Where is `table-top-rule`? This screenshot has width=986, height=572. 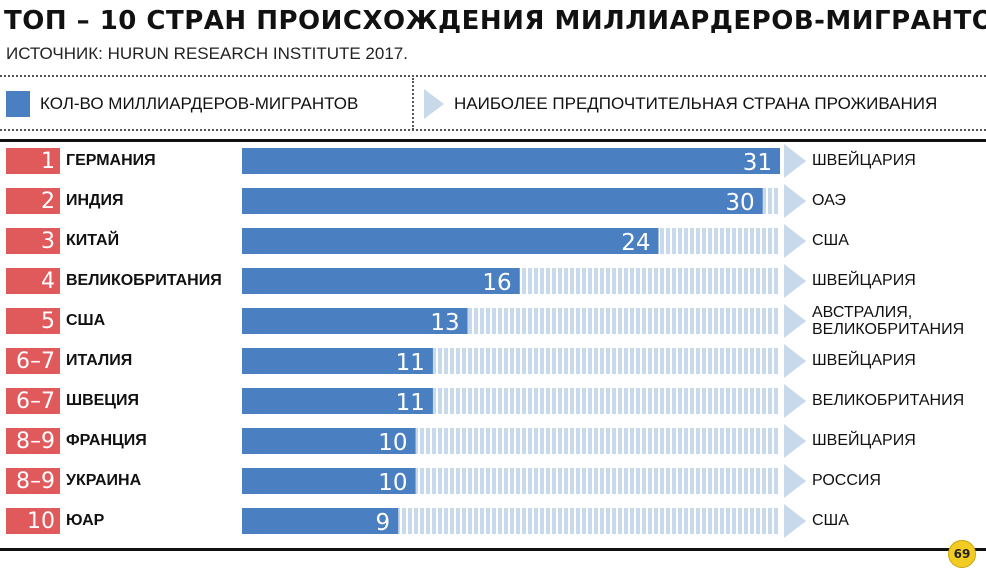 table-top-rule is located at coordinates (493, 140).